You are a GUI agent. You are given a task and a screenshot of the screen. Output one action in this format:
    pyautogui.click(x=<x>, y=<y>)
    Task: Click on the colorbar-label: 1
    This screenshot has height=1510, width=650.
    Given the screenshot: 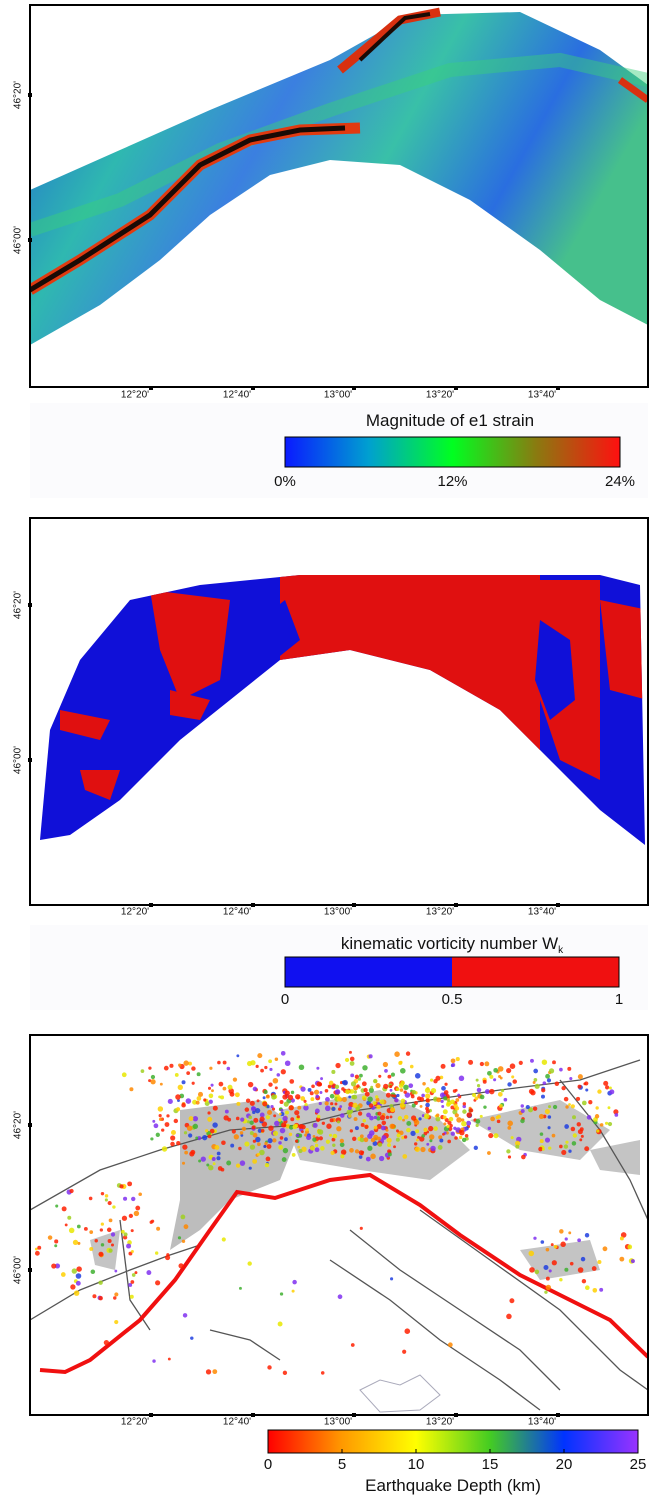 What is the action you would take?
    pyautogui.click(x=619, y=999)
    